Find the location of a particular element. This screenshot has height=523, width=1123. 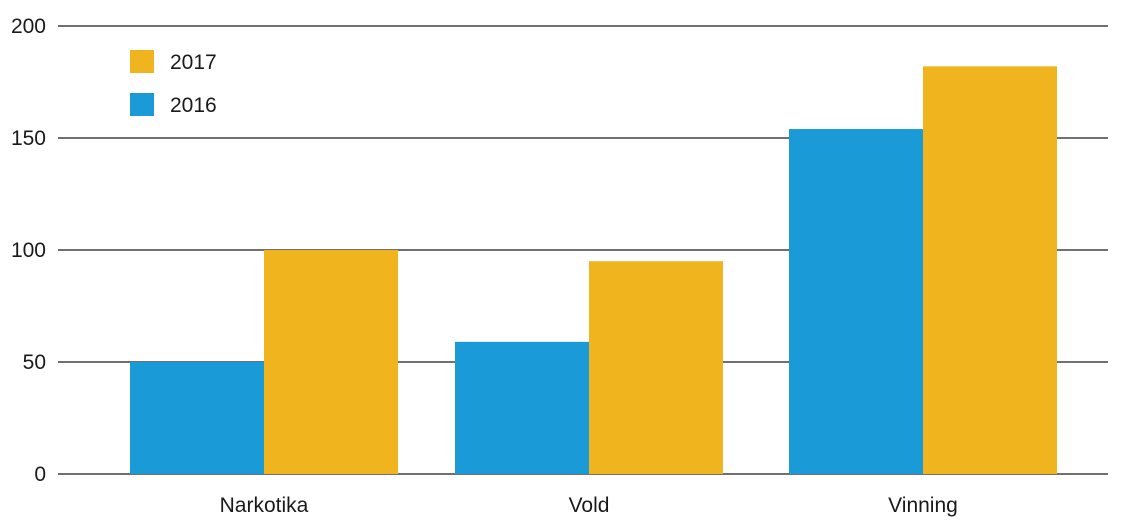

x-category-label: Narkotika is located at coordinates (264, 505).